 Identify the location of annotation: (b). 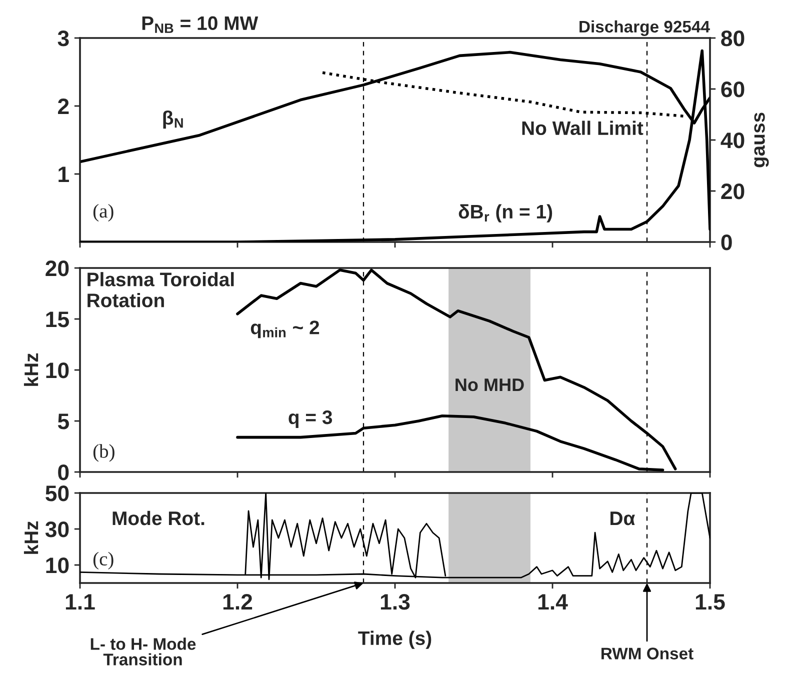
(103, 453).